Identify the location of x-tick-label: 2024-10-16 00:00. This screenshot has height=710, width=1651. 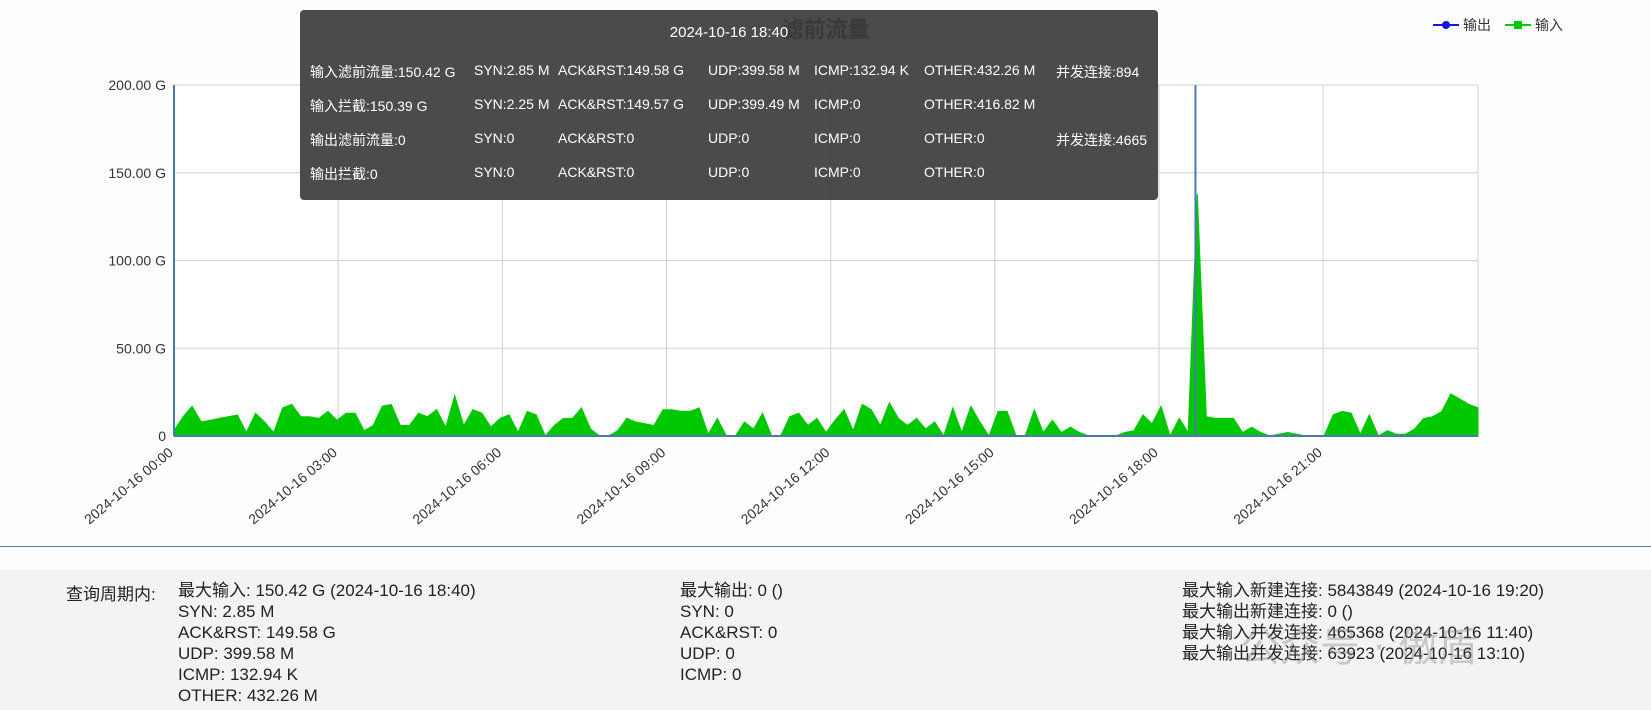
(128, 485).